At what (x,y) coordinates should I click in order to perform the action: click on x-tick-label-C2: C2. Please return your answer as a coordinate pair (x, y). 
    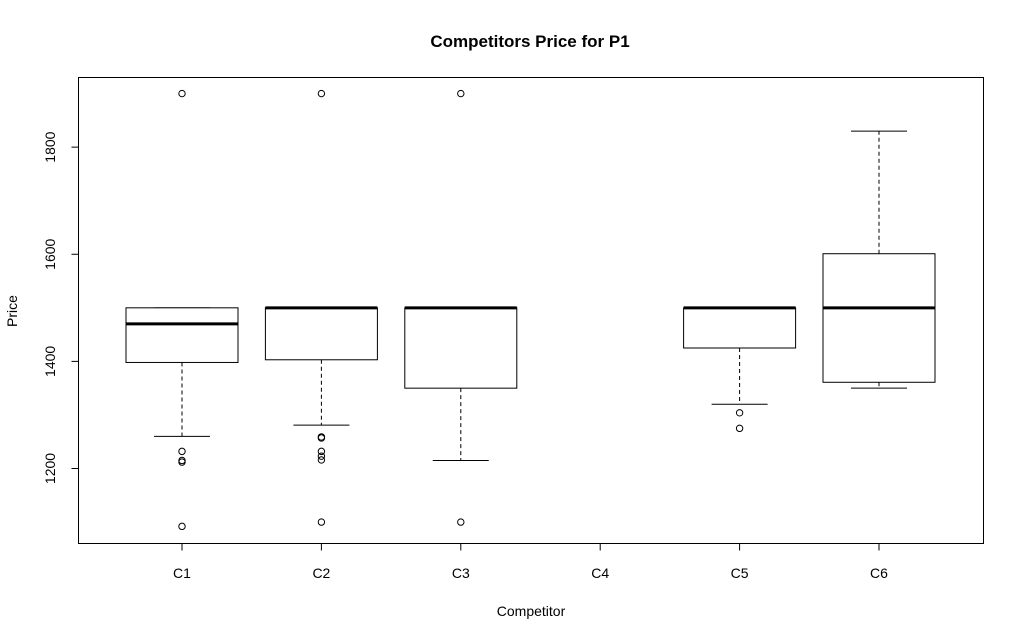
    Looking at the image, I should click on (321, 573).